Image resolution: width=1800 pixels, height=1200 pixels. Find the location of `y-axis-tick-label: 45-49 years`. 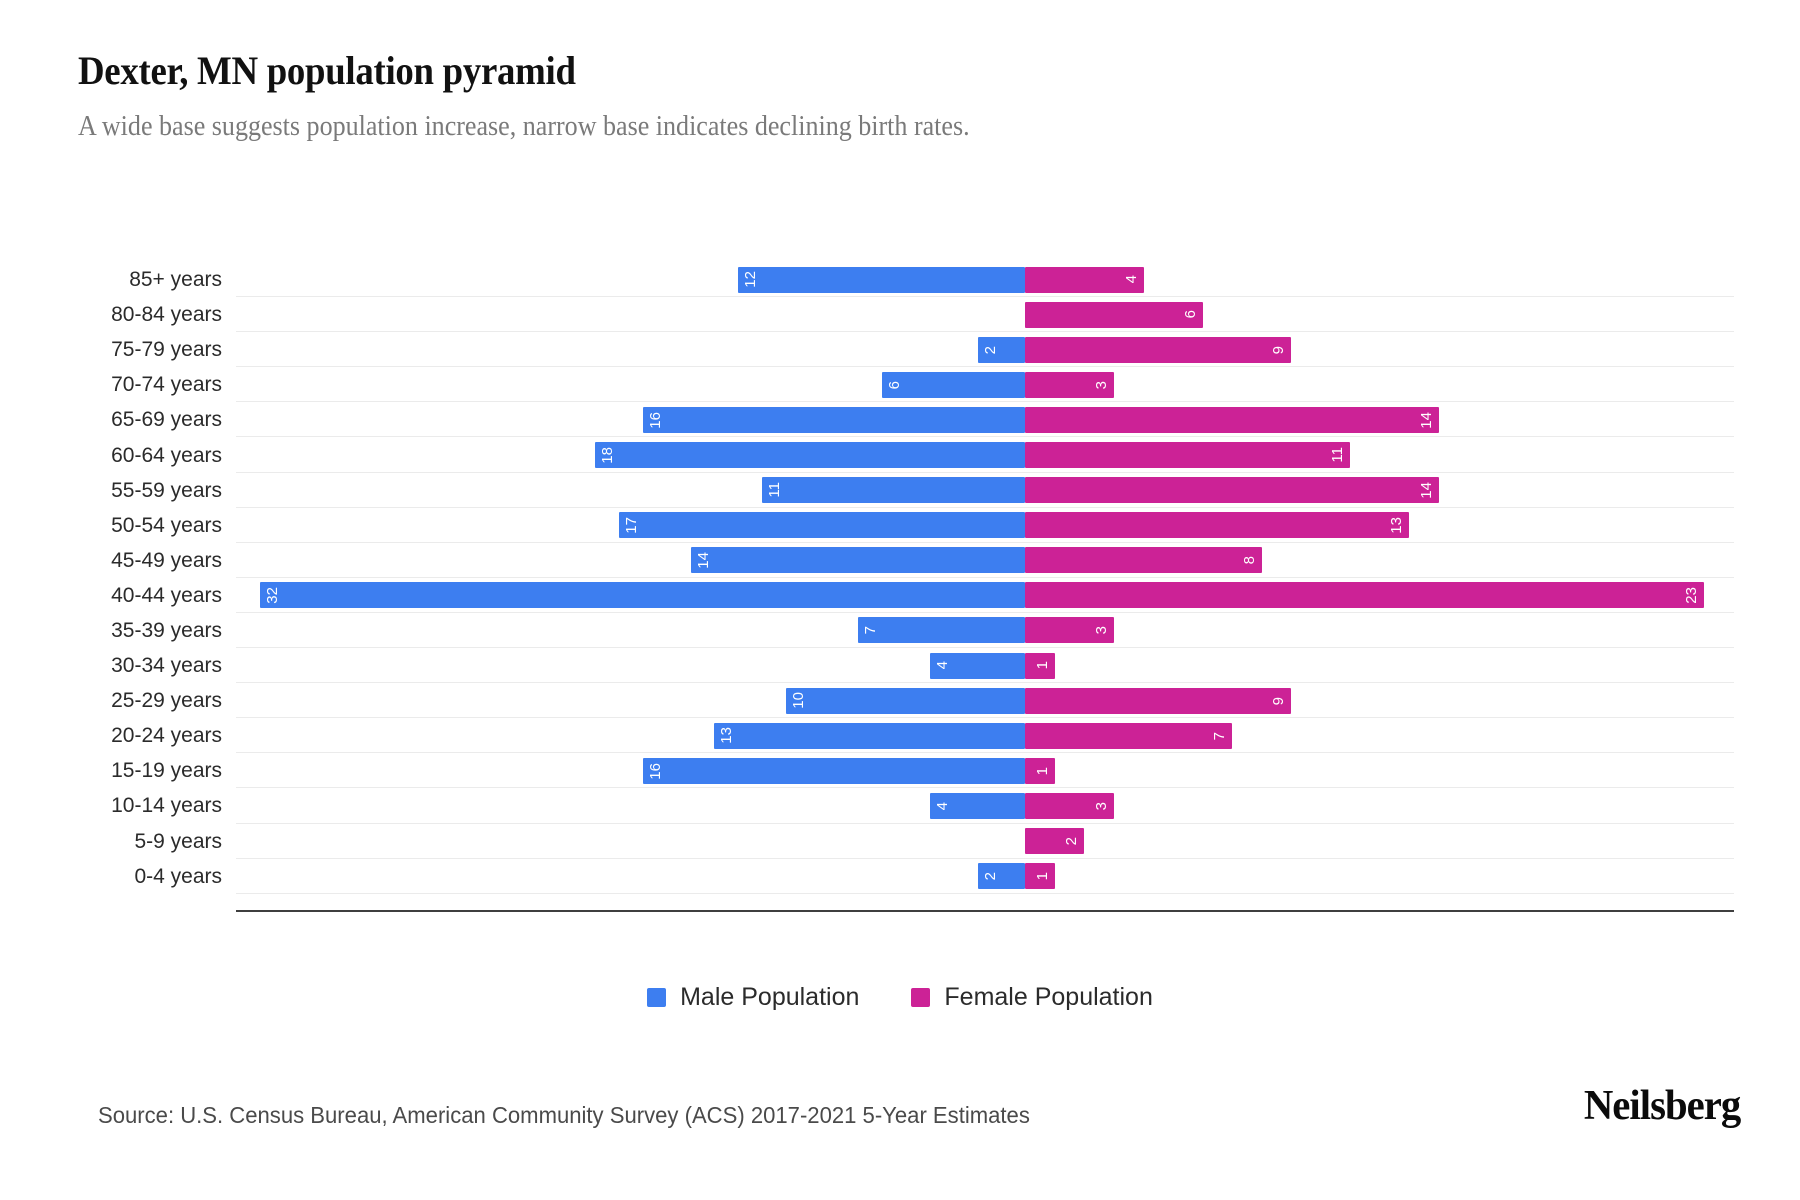

y-axis-tick-label: 45-49 years is located at coordinates (166, 560).